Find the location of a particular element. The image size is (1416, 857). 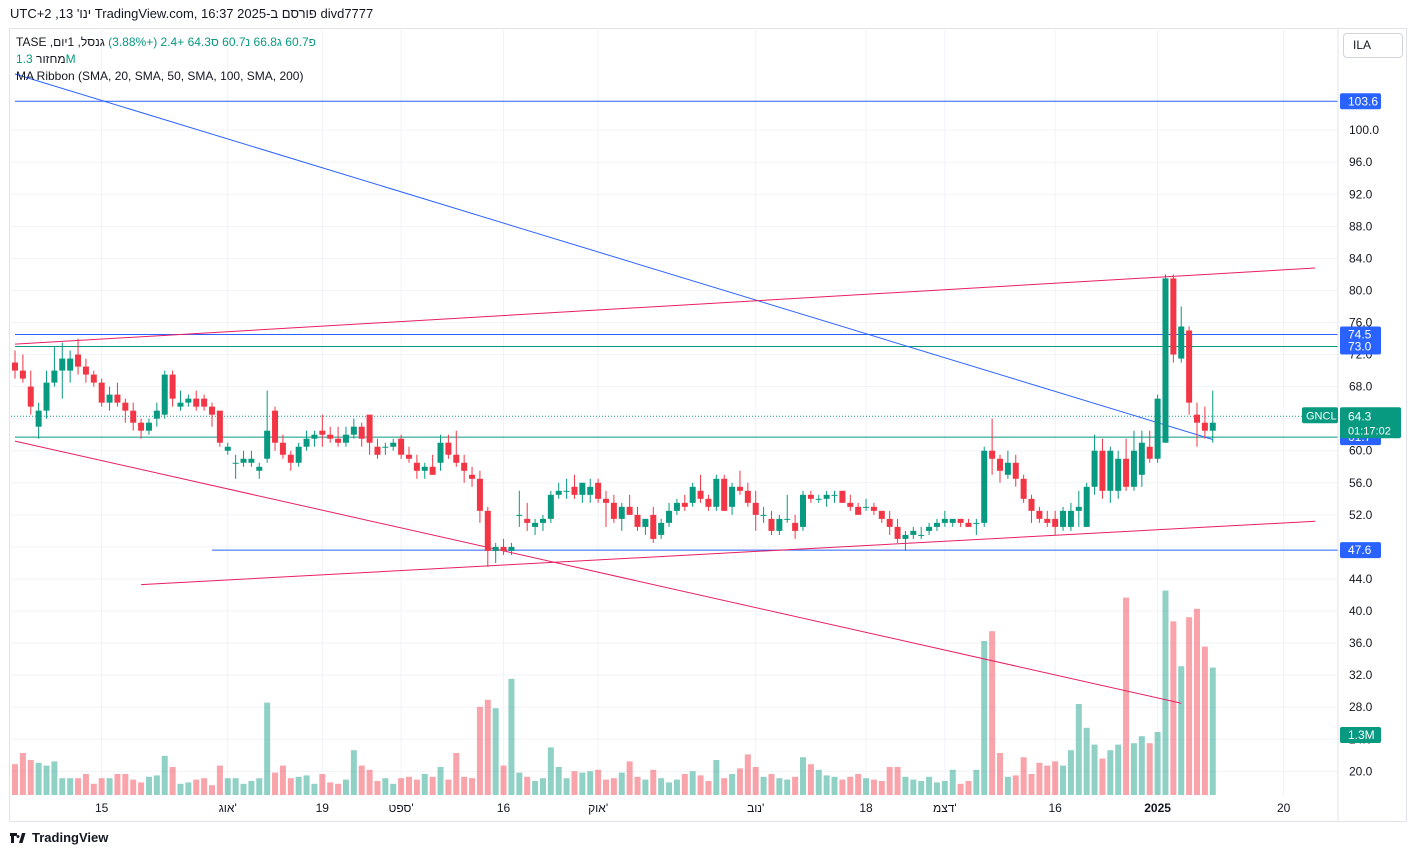

price-label-badge is located at coordinates (1360, 346).